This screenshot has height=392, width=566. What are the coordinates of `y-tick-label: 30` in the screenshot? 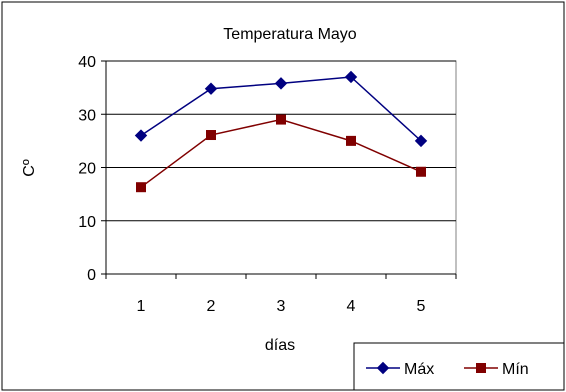 It's located at (87, 115).